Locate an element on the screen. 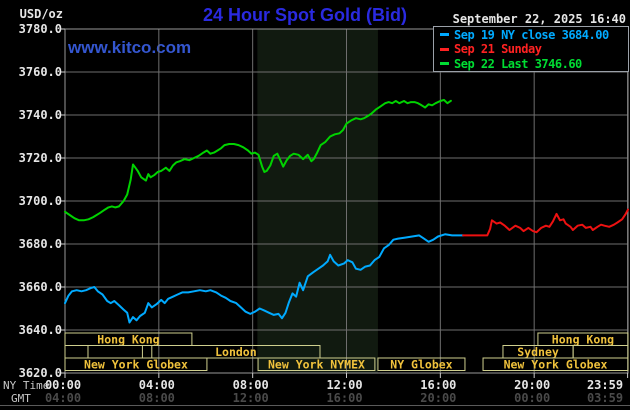 The width and height of the screenshot is (630, 410). session-label: NY Globex is located at coordinates (421, 364).